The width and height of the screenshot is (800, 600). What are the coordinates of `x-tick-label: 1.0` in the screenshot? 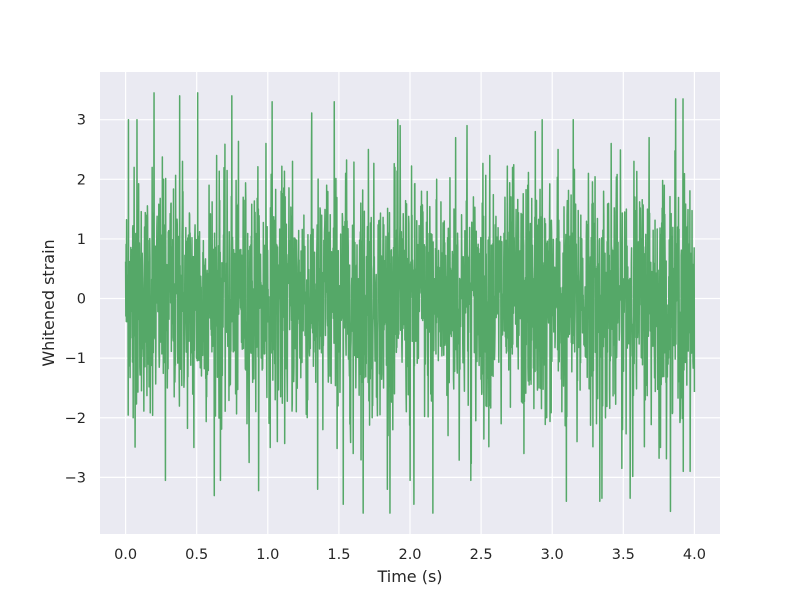 It's located at (267, 555).